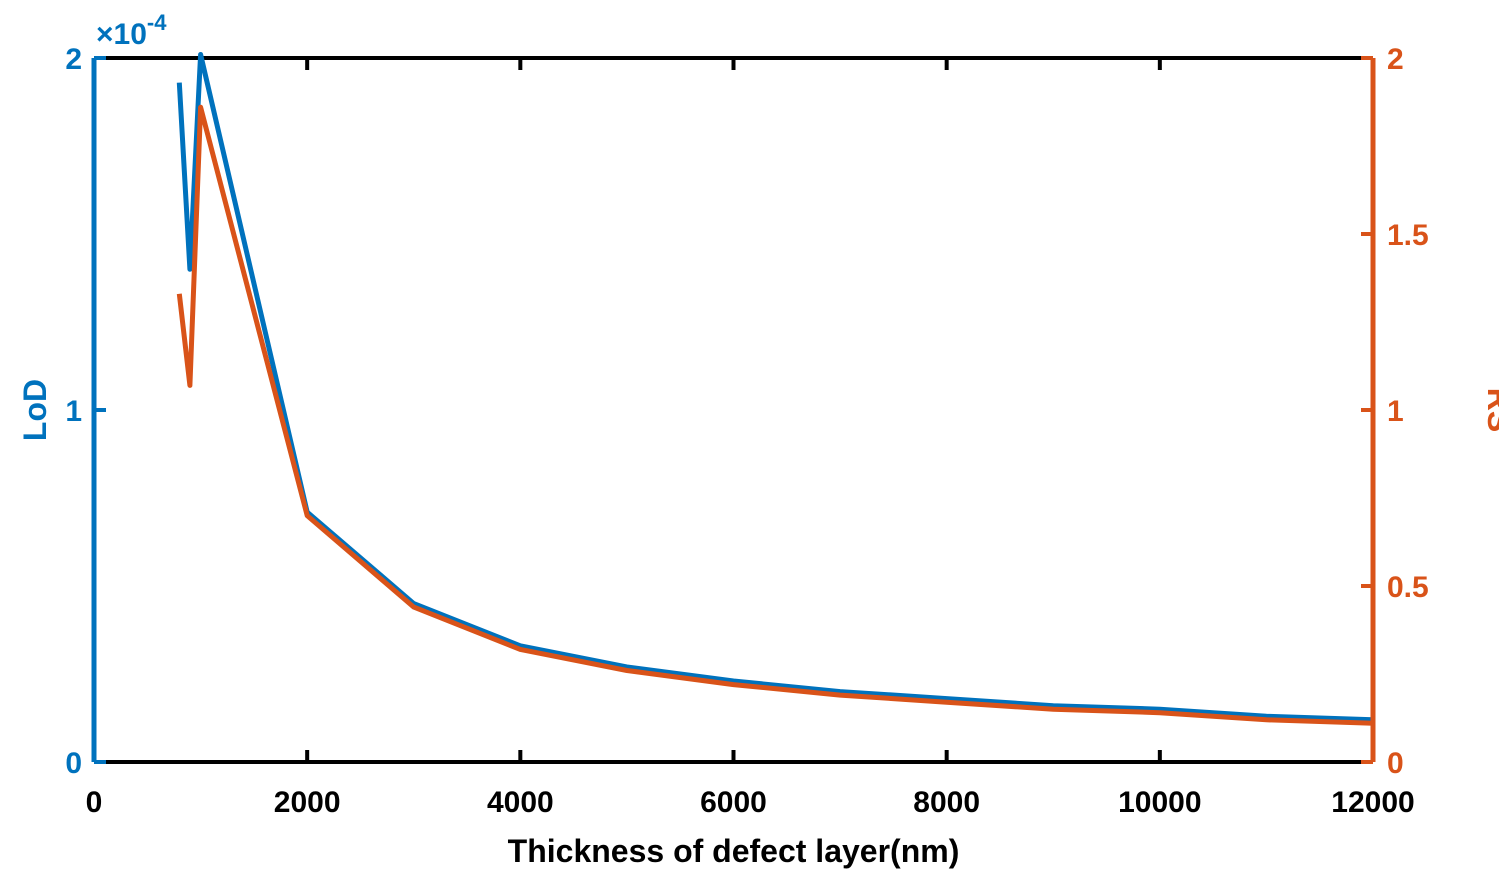 The width and height of the screenshot is (1499, 876). What do you see at coordinates (1408, 235) in the screenshot?
I see `right-y-tick-label: 1.5` at bounding box center [1408, 235].